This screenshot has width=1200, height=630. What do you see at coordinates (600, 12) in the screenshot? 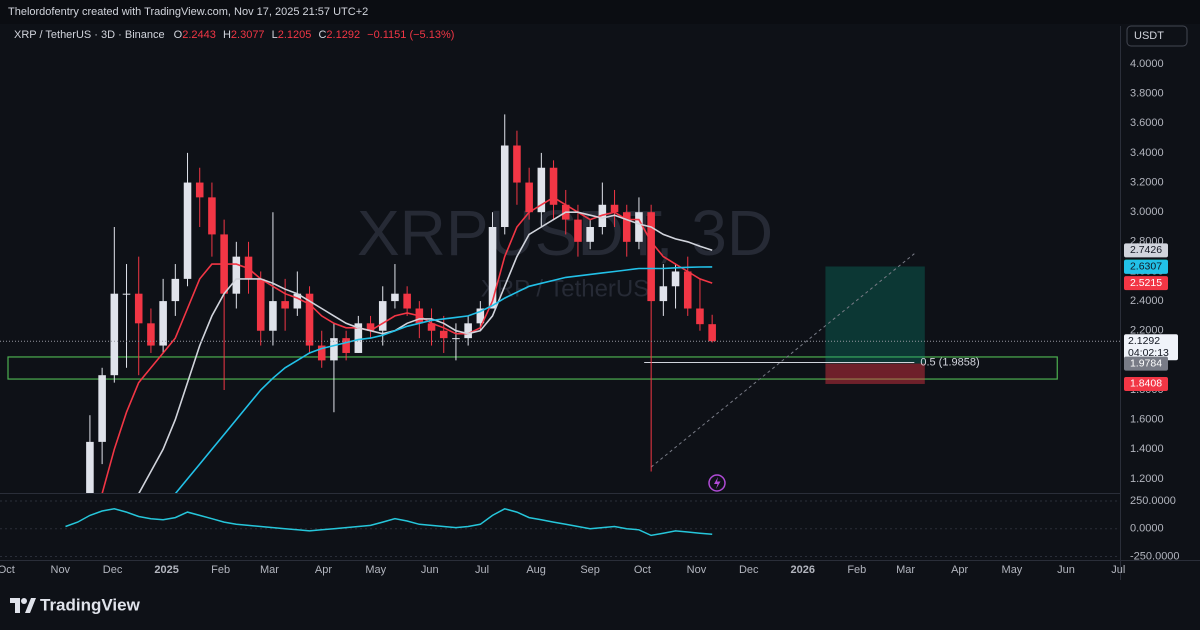
I see `header-bar` at bounding box center [600, 12].